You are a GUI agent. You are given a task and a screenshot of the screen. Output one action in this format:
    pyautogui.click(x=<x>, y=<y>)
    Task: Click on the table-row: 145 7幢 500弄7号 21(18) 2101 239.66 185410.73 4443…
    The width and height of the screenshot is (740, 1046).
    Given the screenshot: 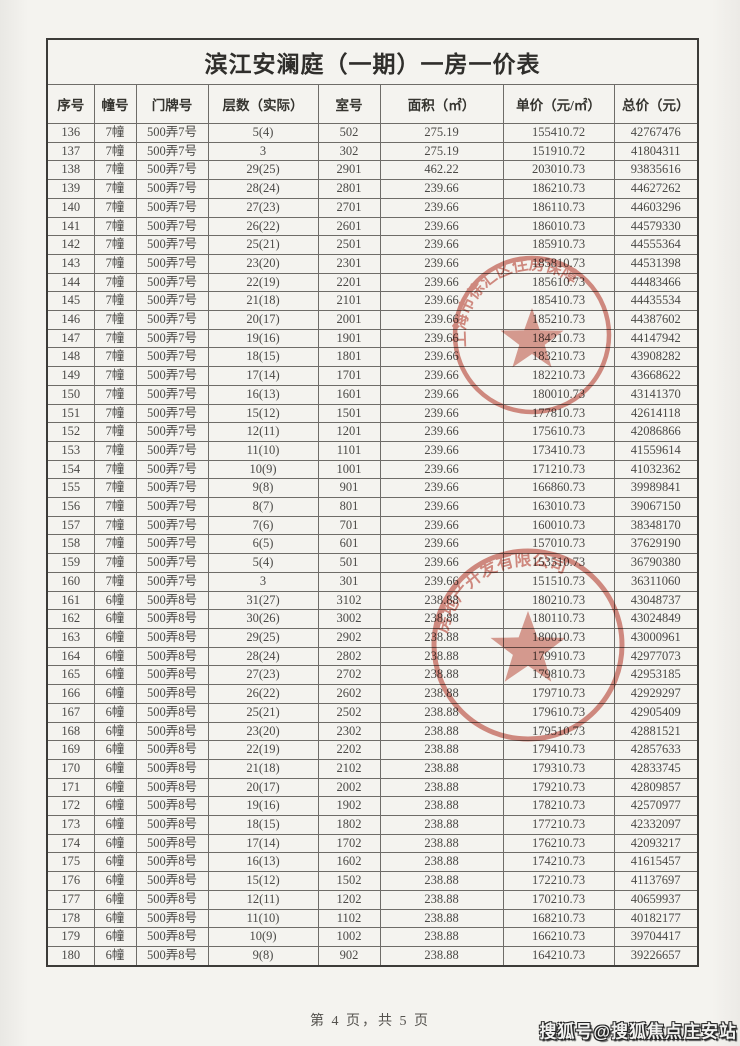 What is the action you would take?
    pyautogui.click(x=372, y=301)
    